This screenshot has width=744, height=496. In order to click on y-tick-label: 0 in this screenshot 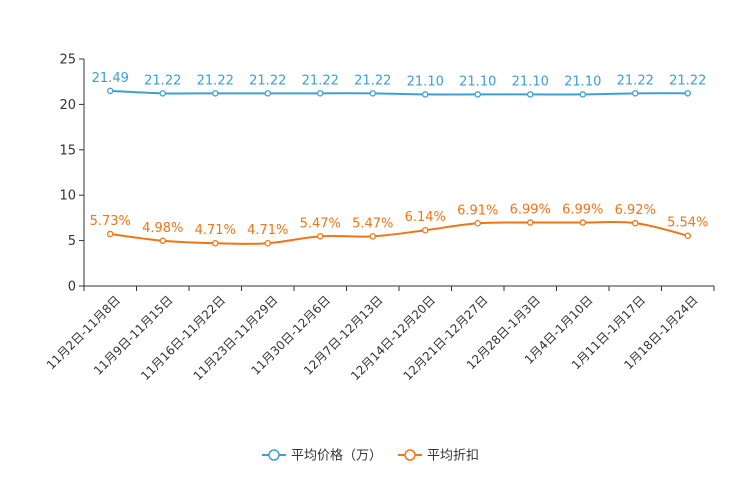, I will do `click(72, 287)`.